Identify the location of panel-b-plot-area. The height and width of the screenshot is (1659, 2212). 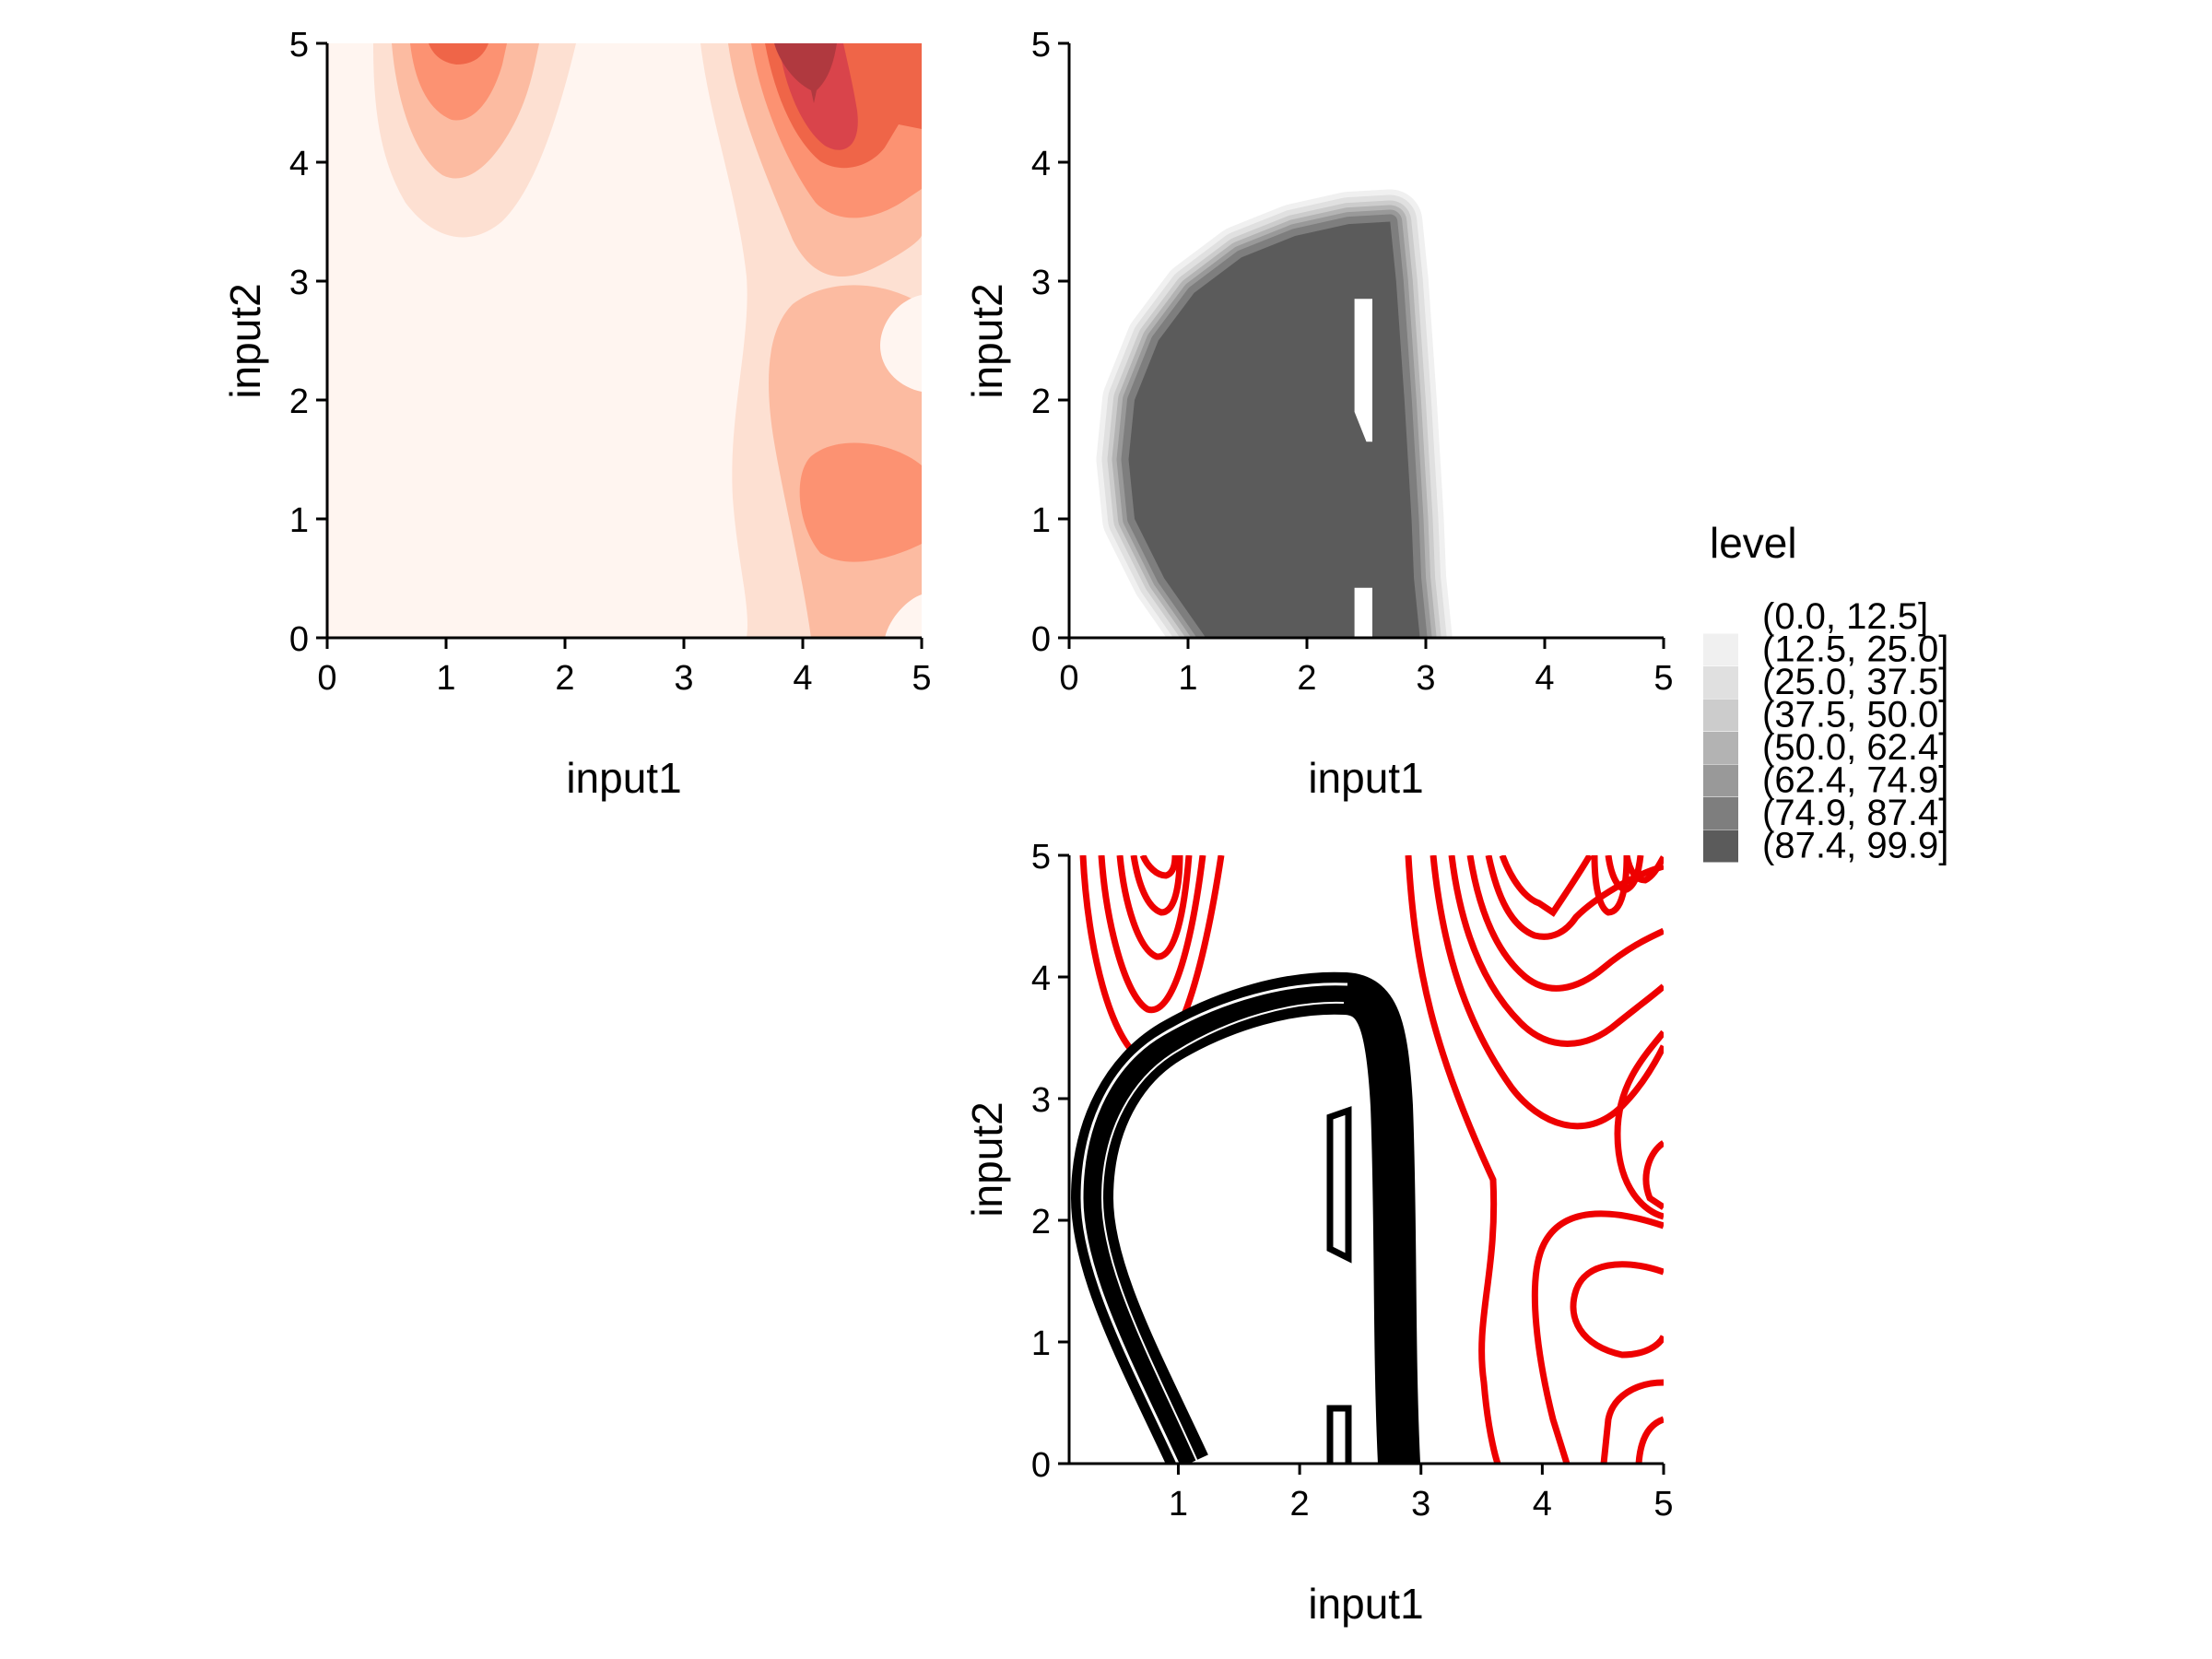
(1366, 340).